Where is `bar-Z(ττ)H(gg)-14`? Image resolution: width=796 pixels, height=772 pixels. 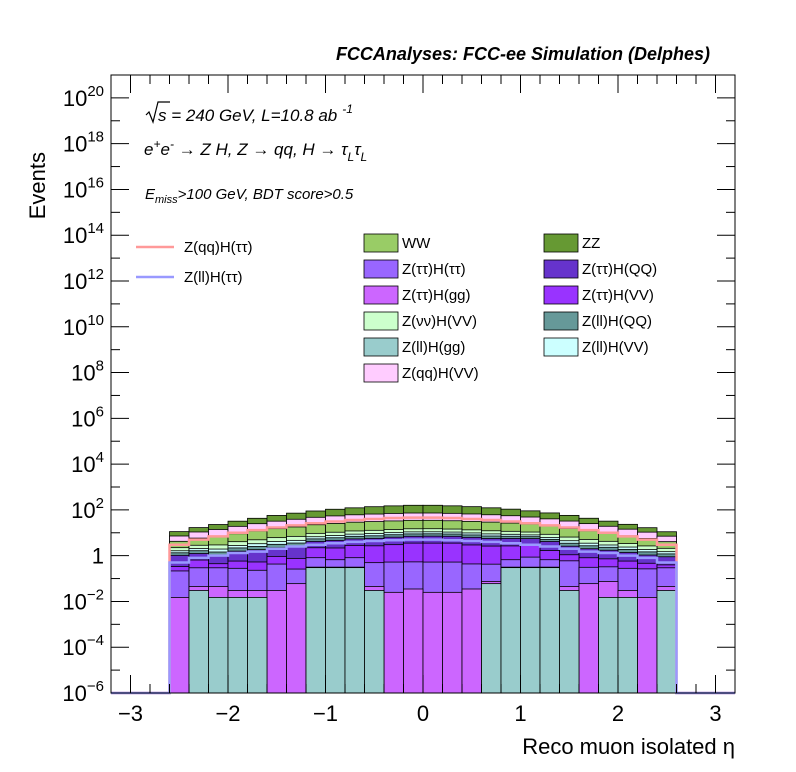
bar-Z(ττ)H(gg)-14 is located at coordinates (452, 642).